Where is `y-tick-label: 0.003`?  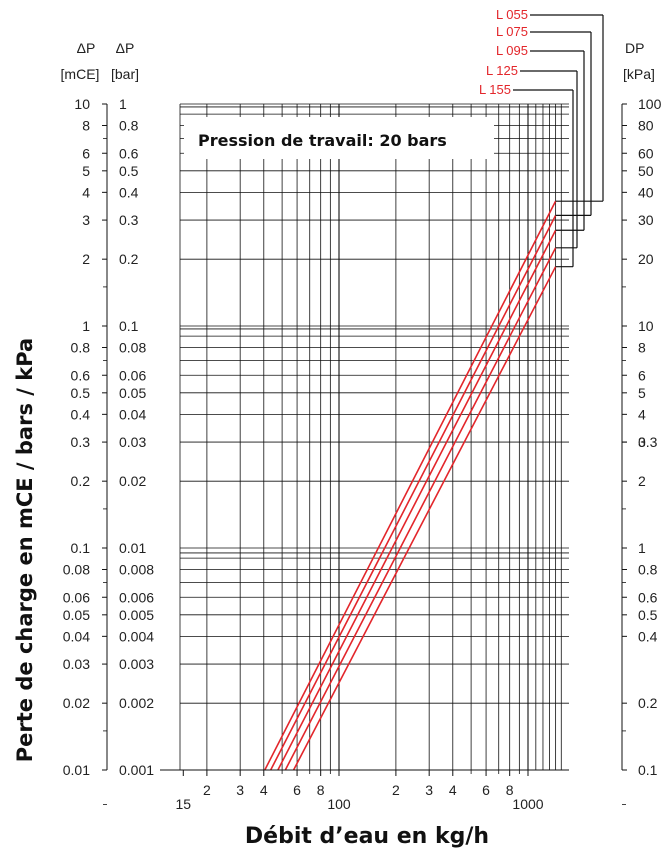
y-tick-label: 0.003 is located at coordinates (136, 664).